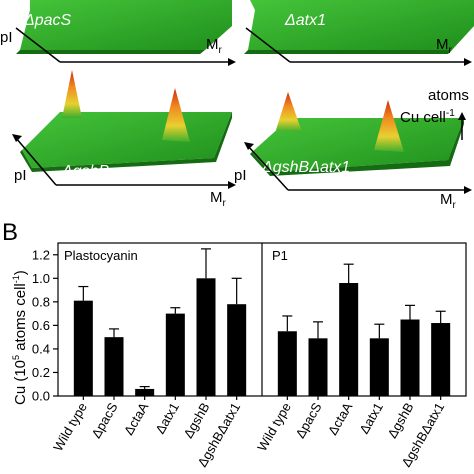  I want to click on y-tick-label: 0.8, so click(41, 301).